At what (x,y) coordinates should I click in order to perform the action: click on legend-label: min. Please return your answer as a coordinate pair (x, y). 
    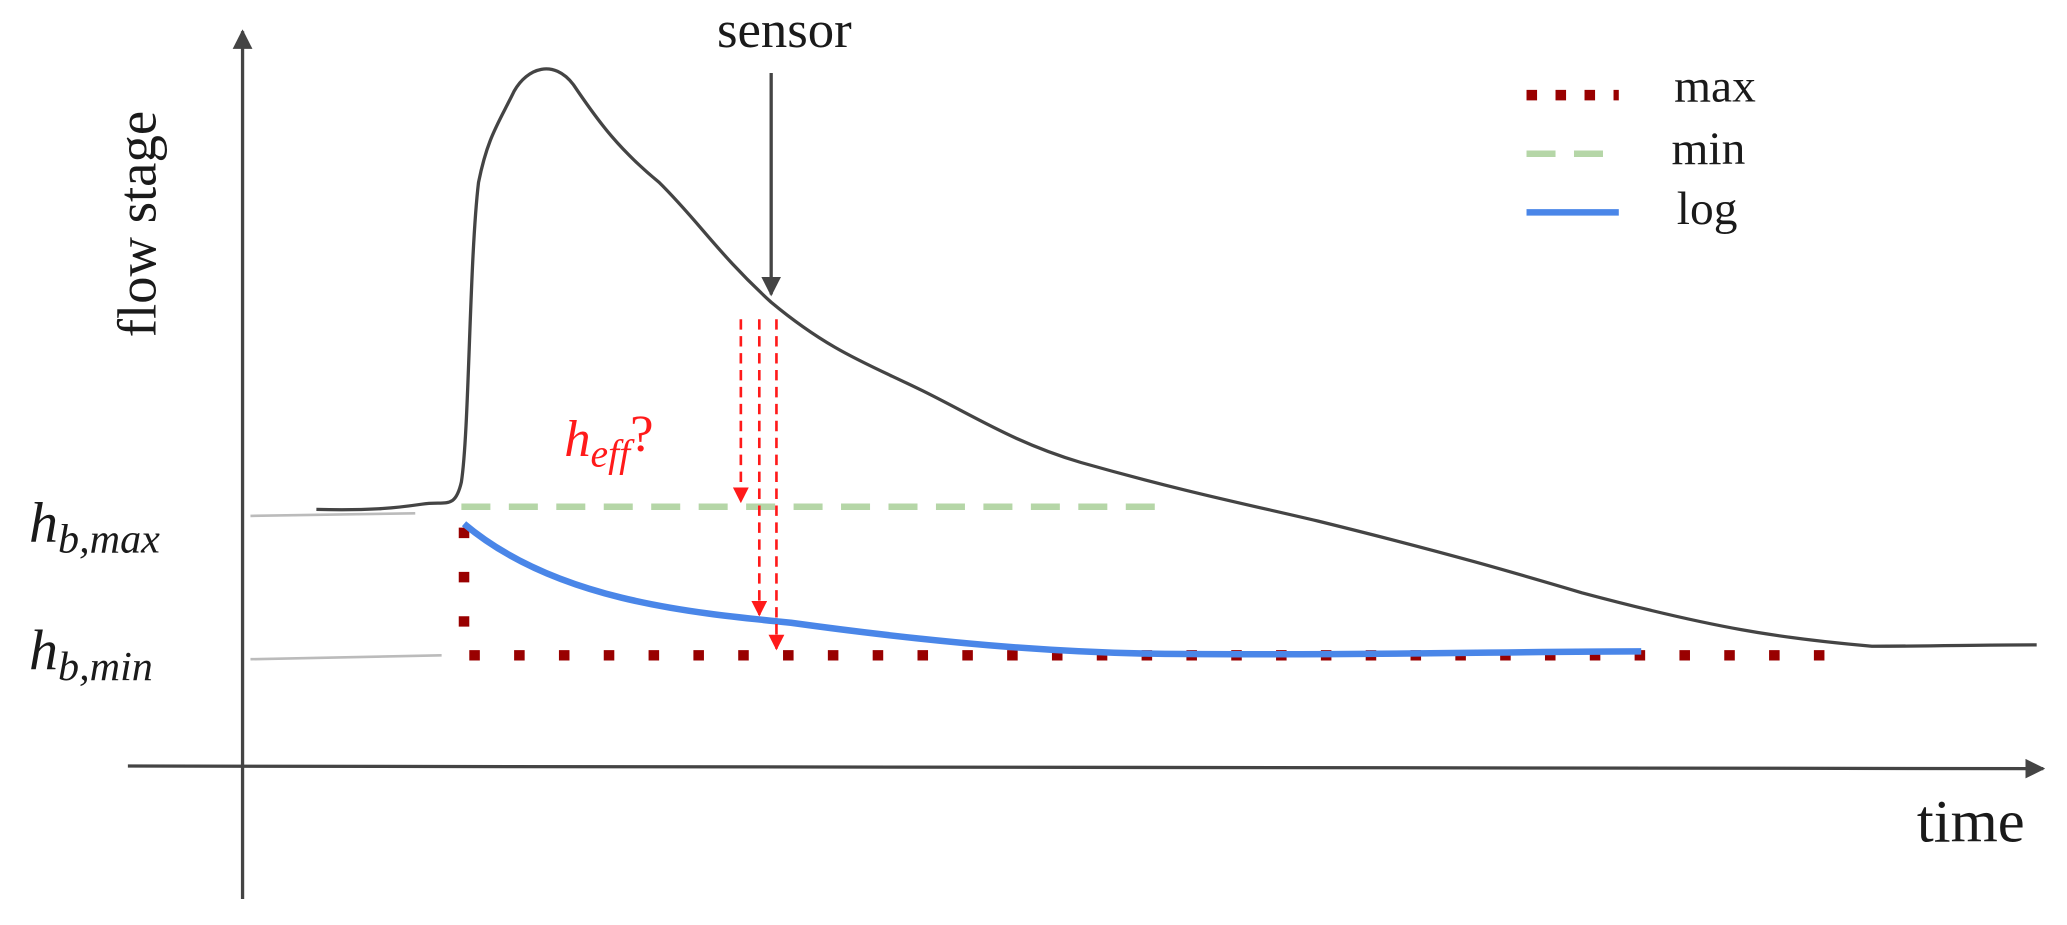
    Looking at the image, I should click on (1709, 149).